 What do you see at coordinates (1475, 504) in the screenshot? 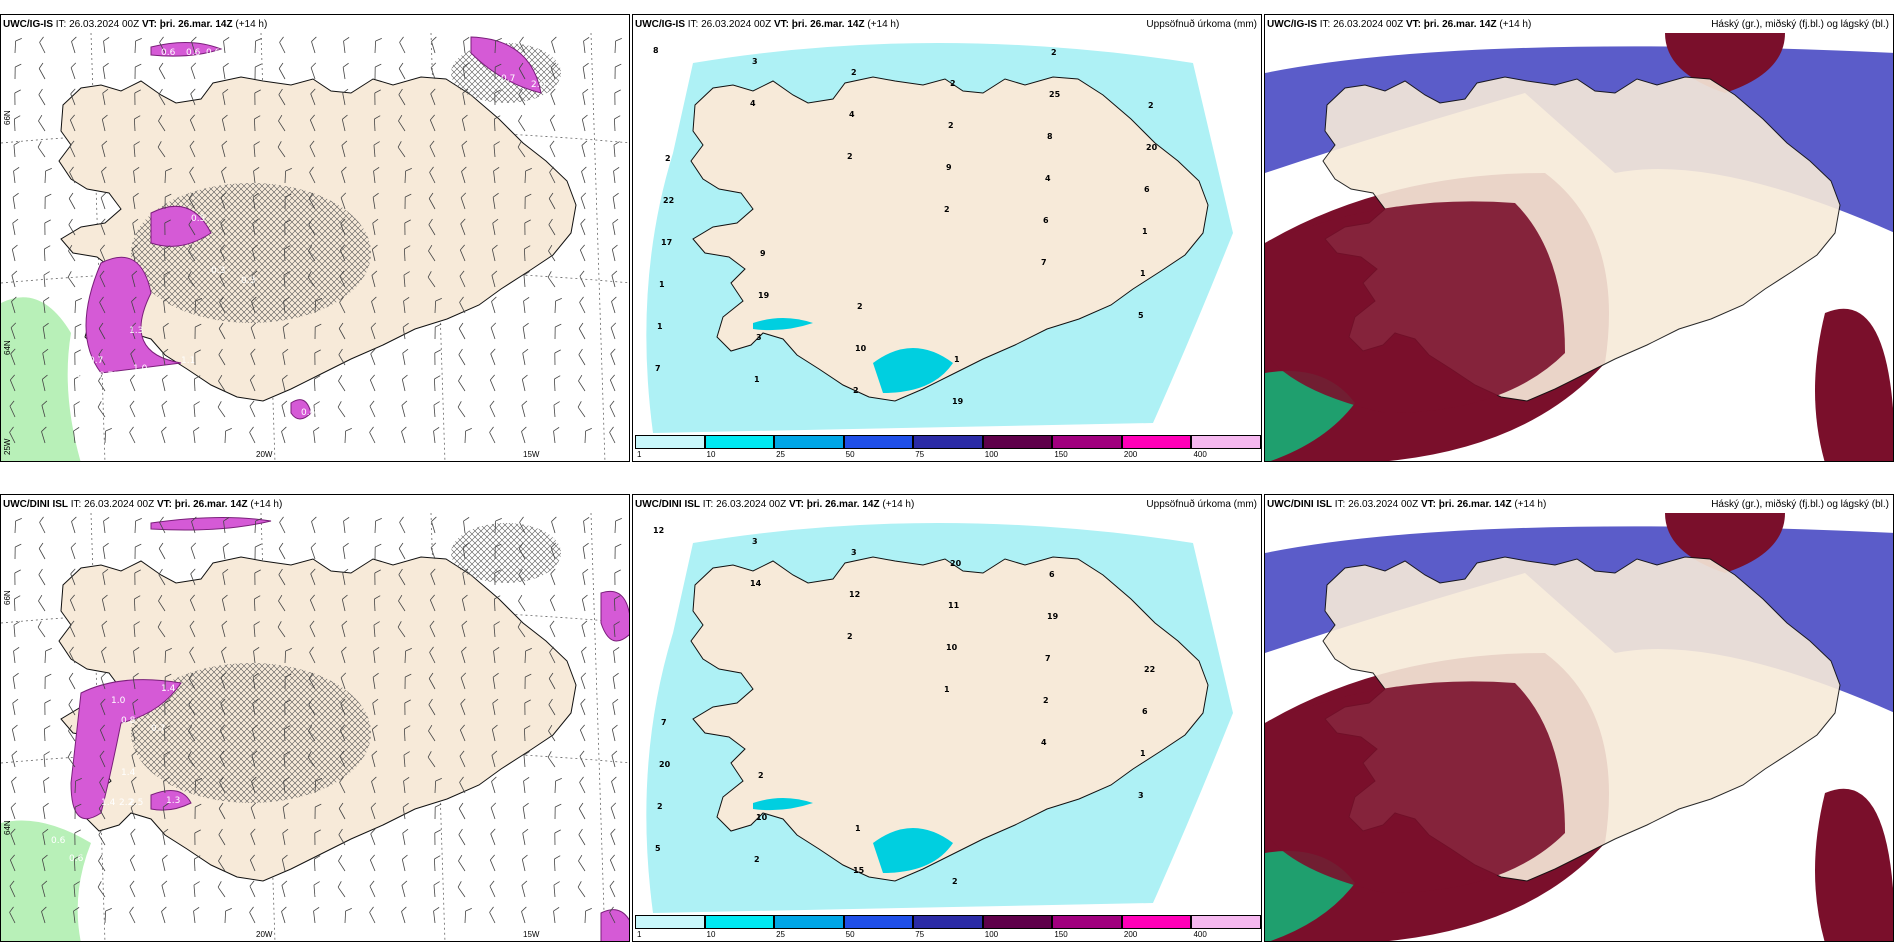
I see `vt-value: þri. 26.mar. 14Z` at bounding box center [1475, 504].